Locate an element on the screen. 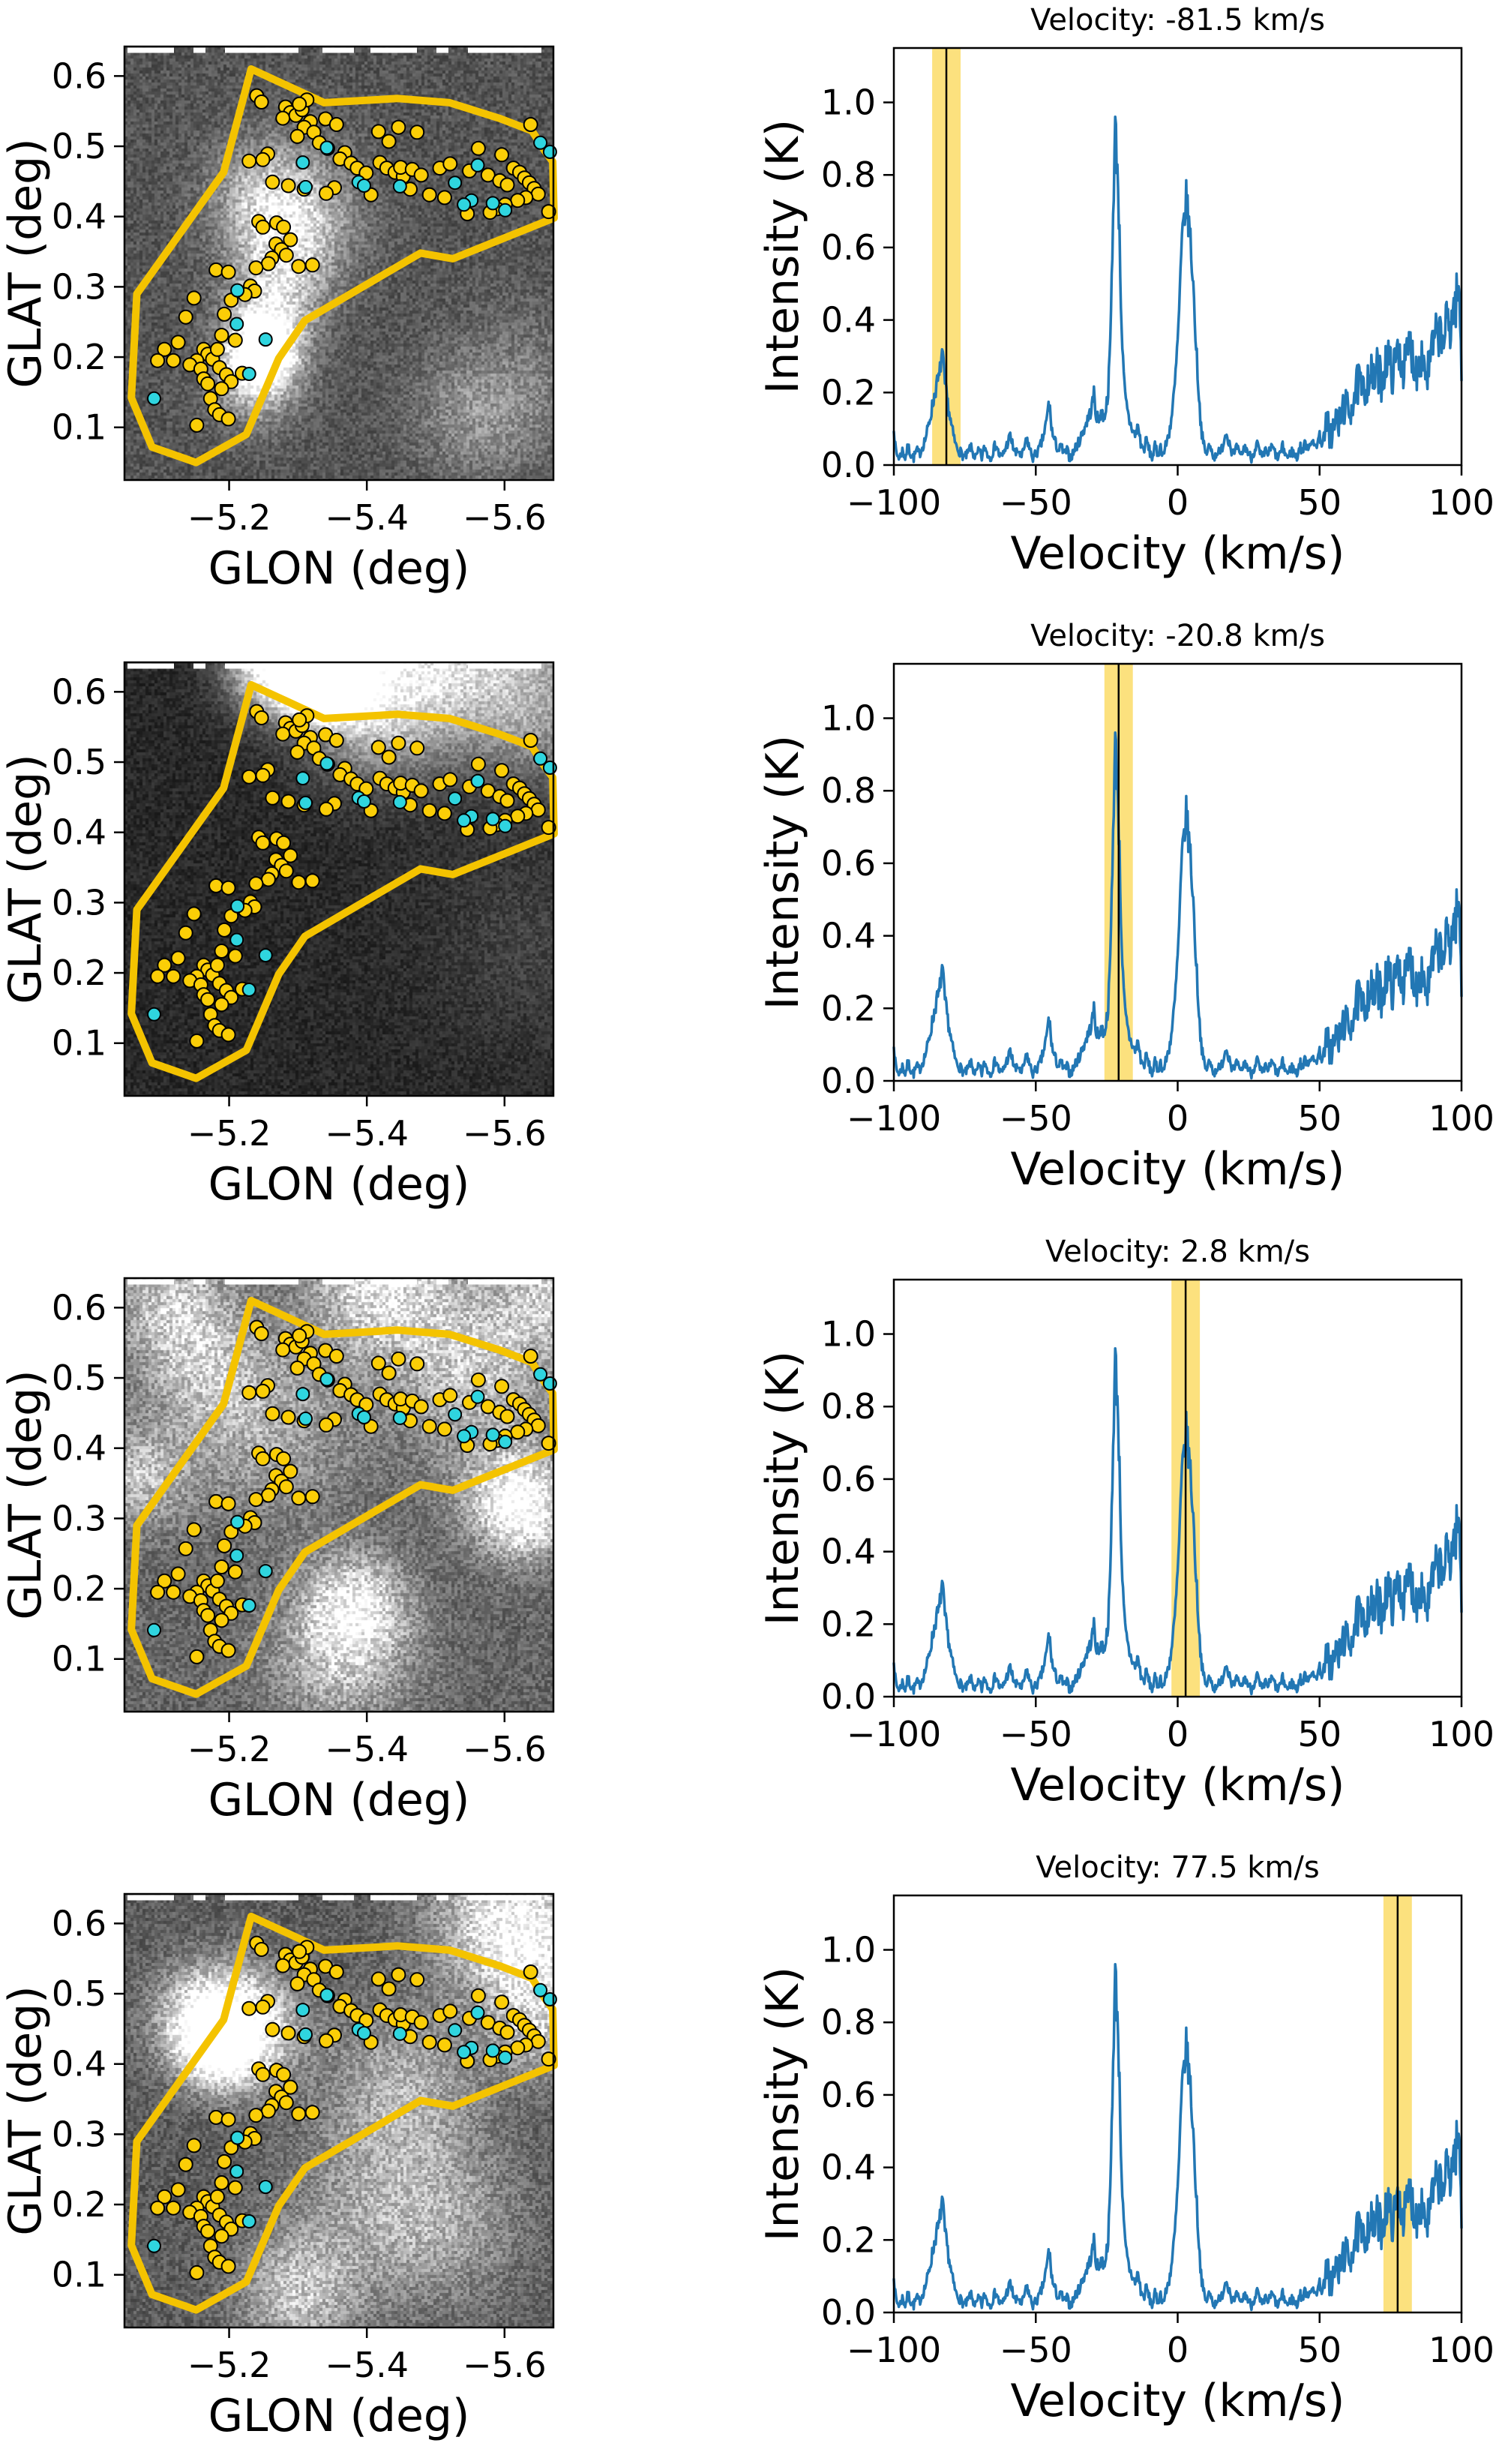 Image resolution: width=1493 pixels, height=2464 pixels. source-region-polygon is located at coordinates (342, 1497).